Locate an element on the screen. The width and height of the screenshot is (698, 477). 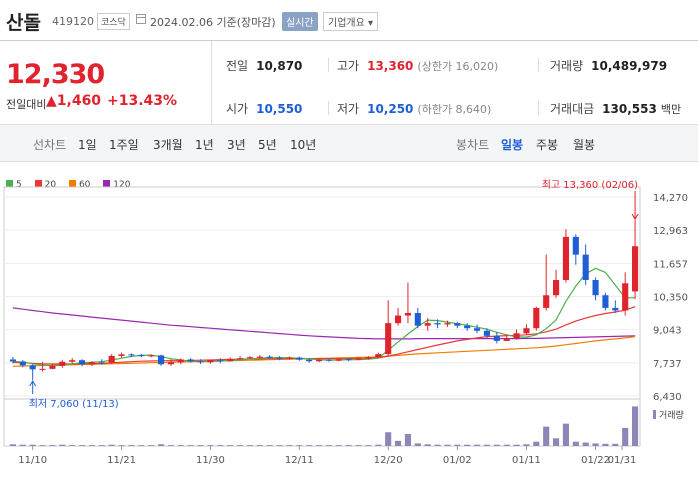
stat-sub: (상한가 16,020) is located at coordinates (458, 66).